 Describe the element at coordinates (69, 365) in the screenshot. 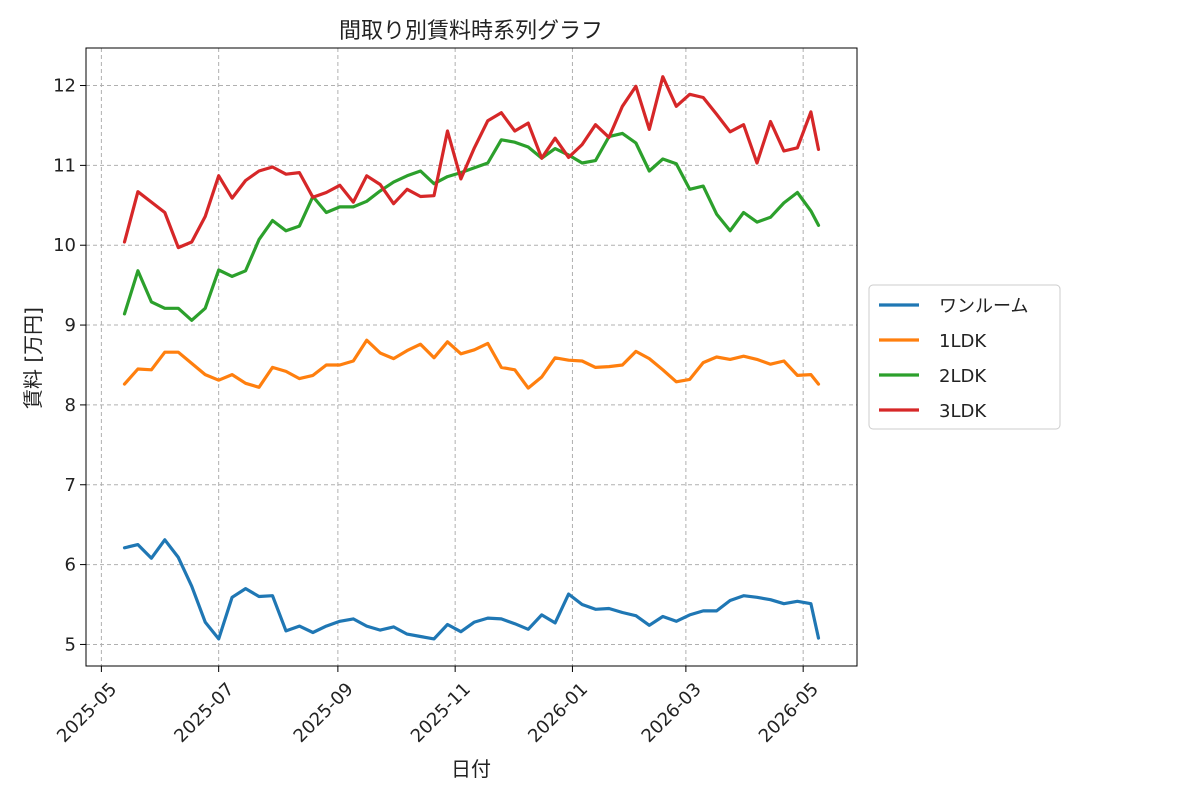

I see `y-axis: 5 6 7 8 9 10 11 12` at that location.